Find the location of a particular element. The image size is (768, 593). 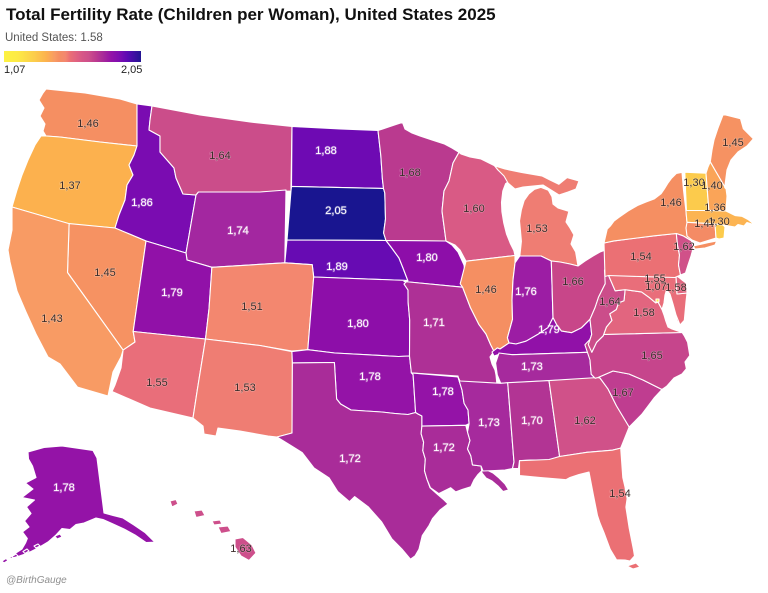

svg-text: 1,37 is located at coordinates (69, 186).